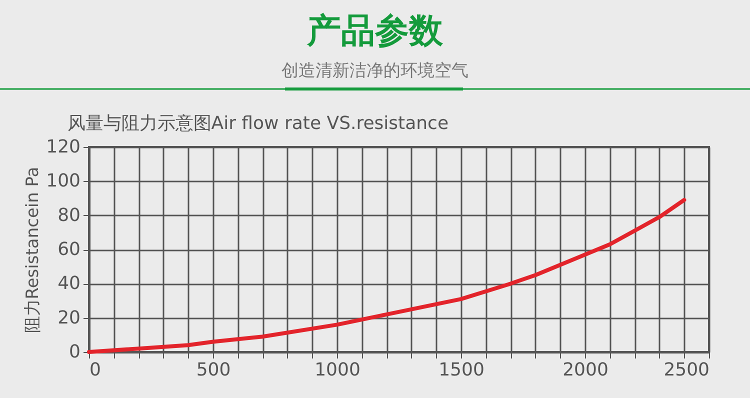  What do you see at coordinates (213, 370) in the screenshot?
I see `x-tick-label: 500` at bounding box center [213, 370].